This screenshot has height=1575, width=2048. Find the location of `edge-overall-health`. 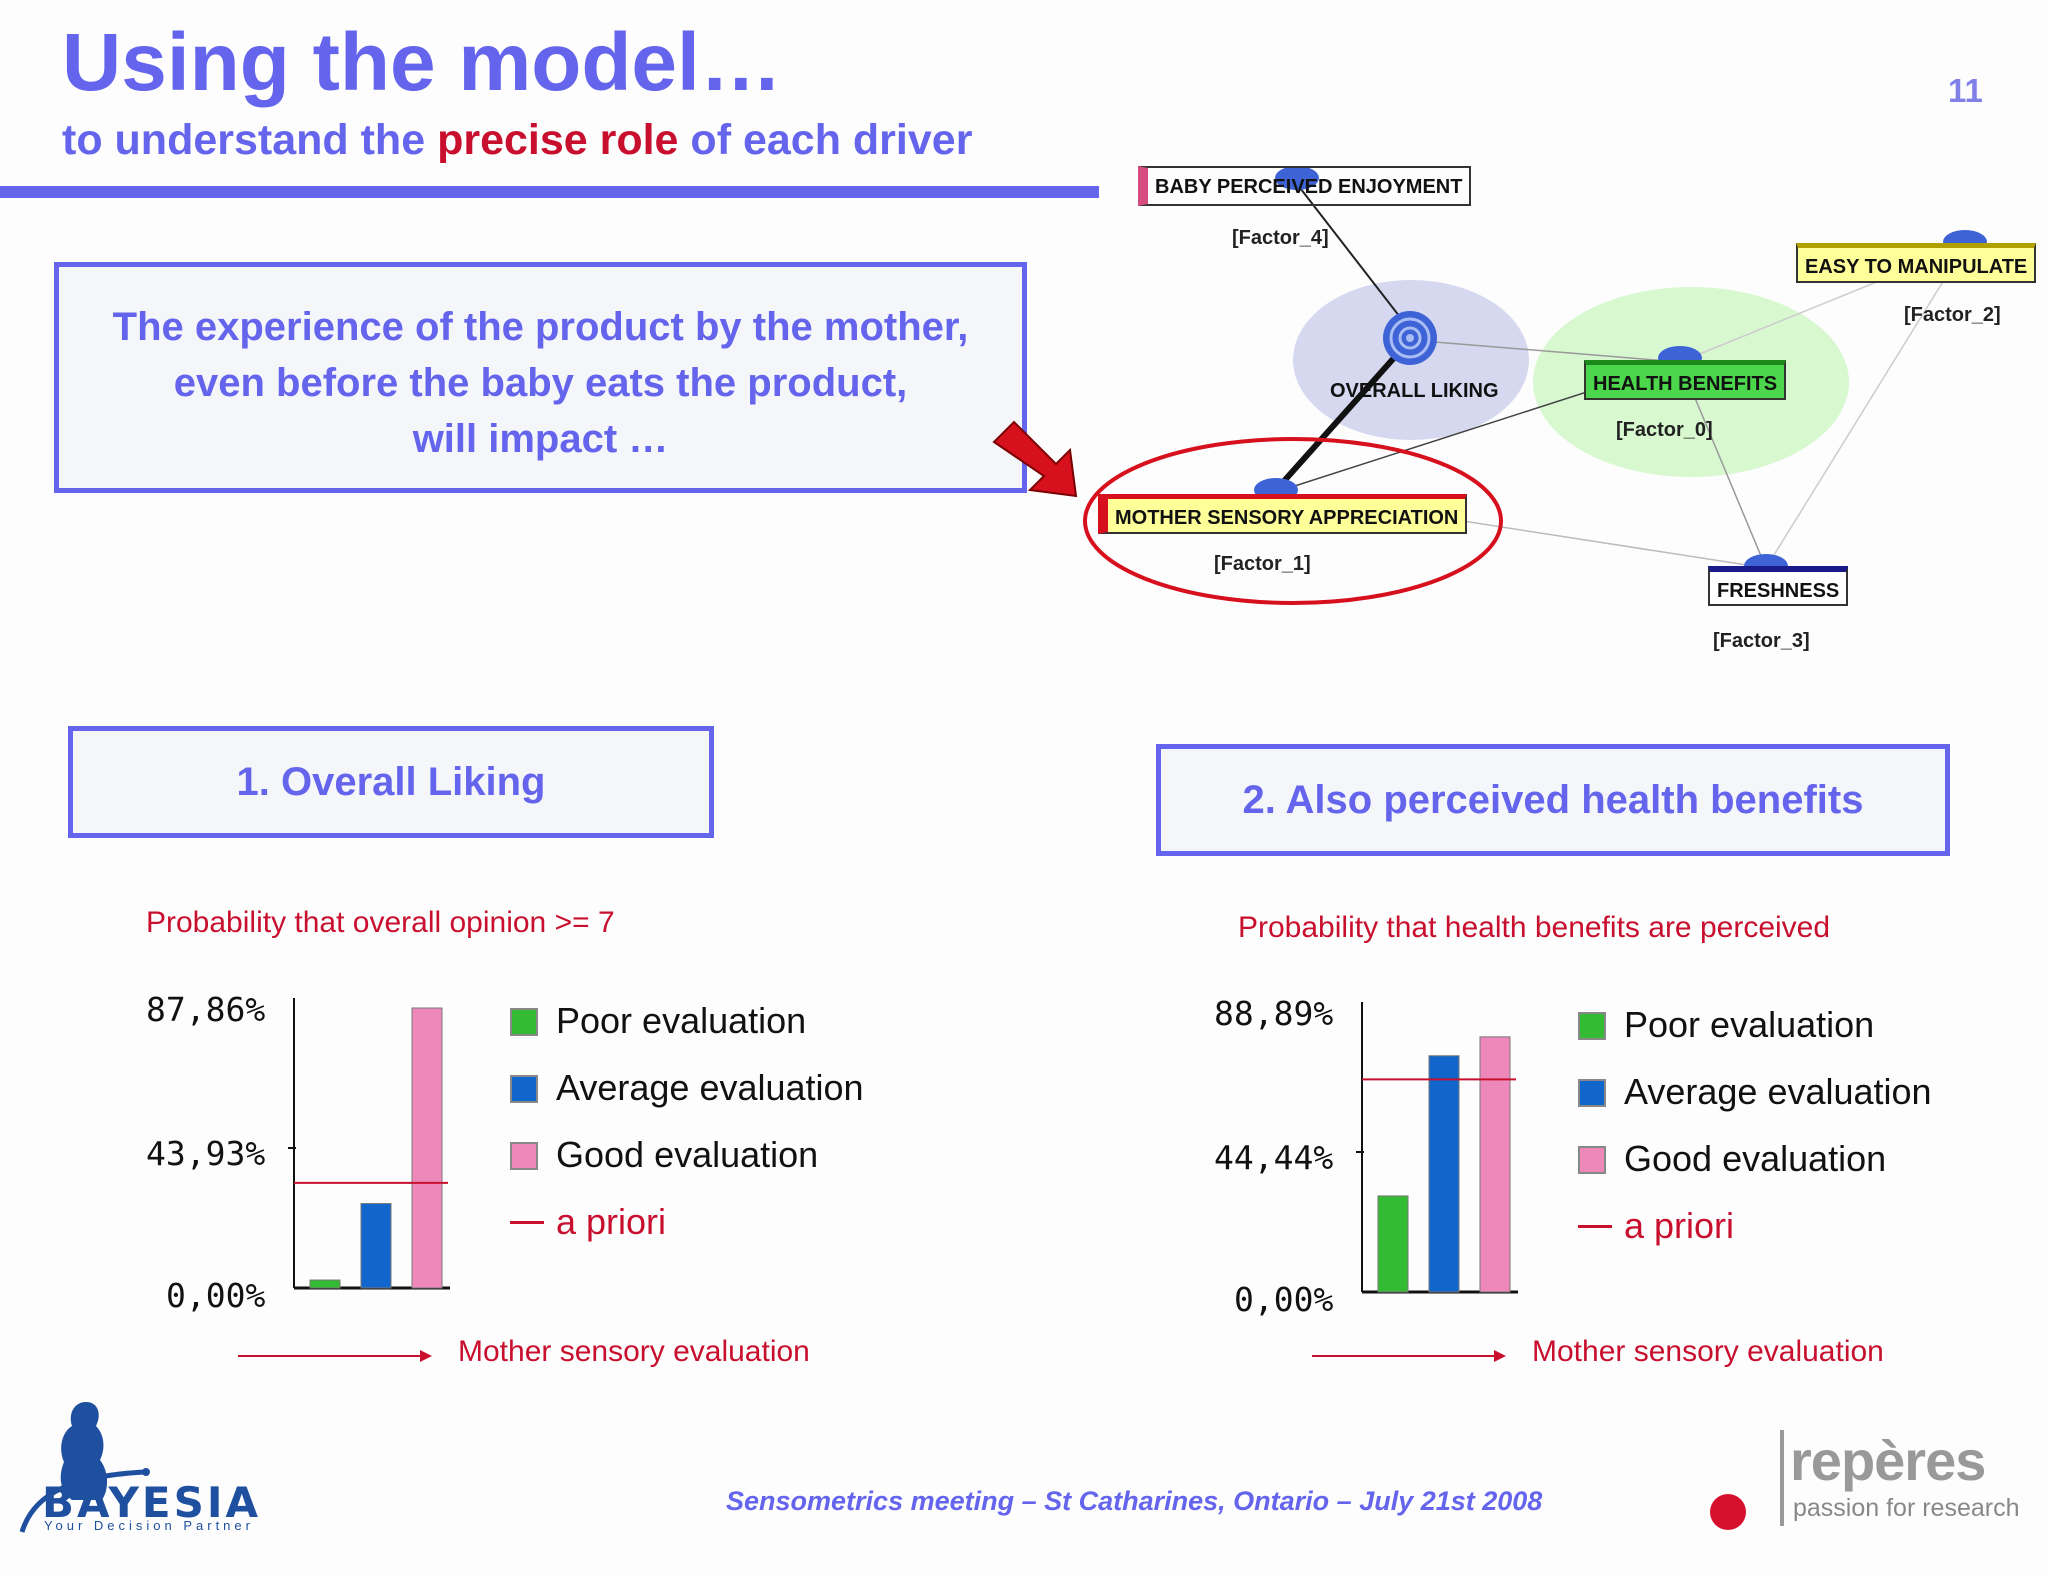

edge-overall-health is located at coordinates (1545, 351).